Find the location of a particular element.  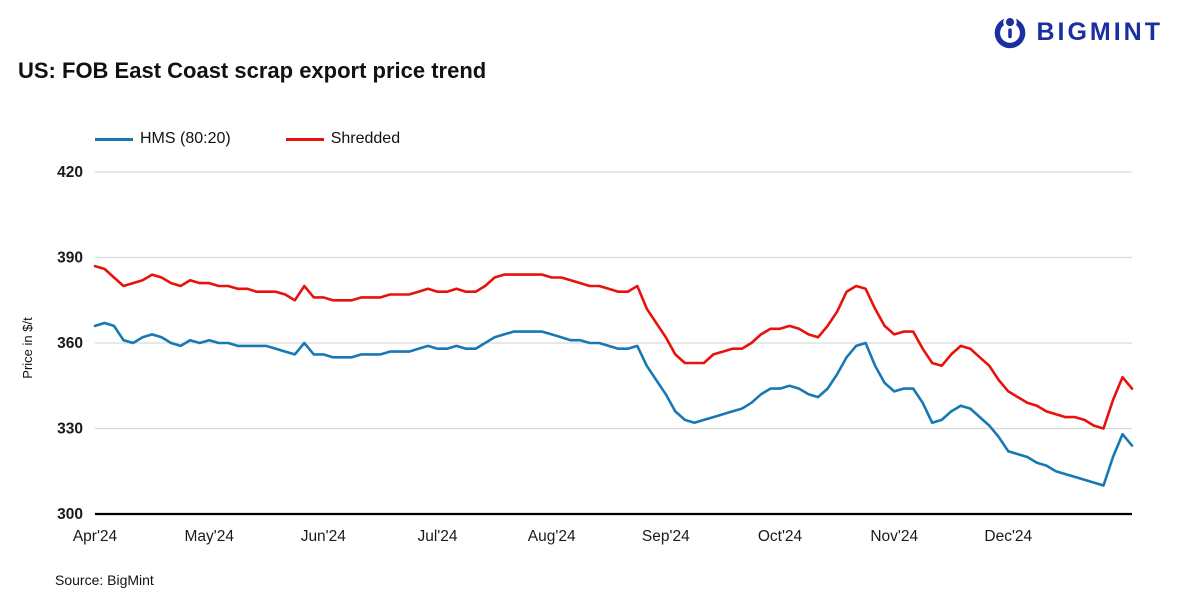

bigmint-logo-text: BIGMINT is located at coordinates (1099, 31).